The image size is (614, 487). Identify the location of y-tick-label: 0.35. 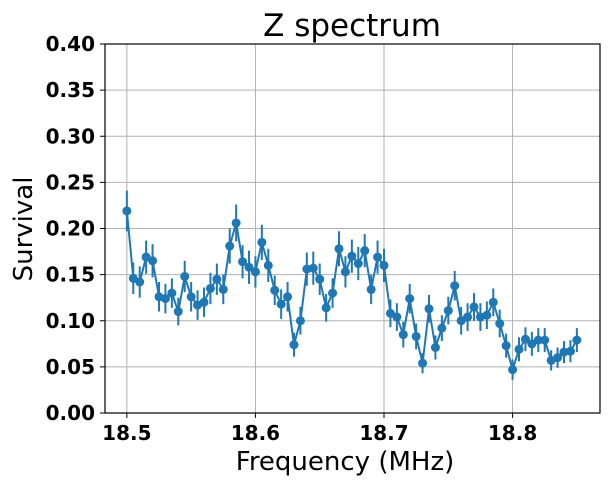
(70, 90).